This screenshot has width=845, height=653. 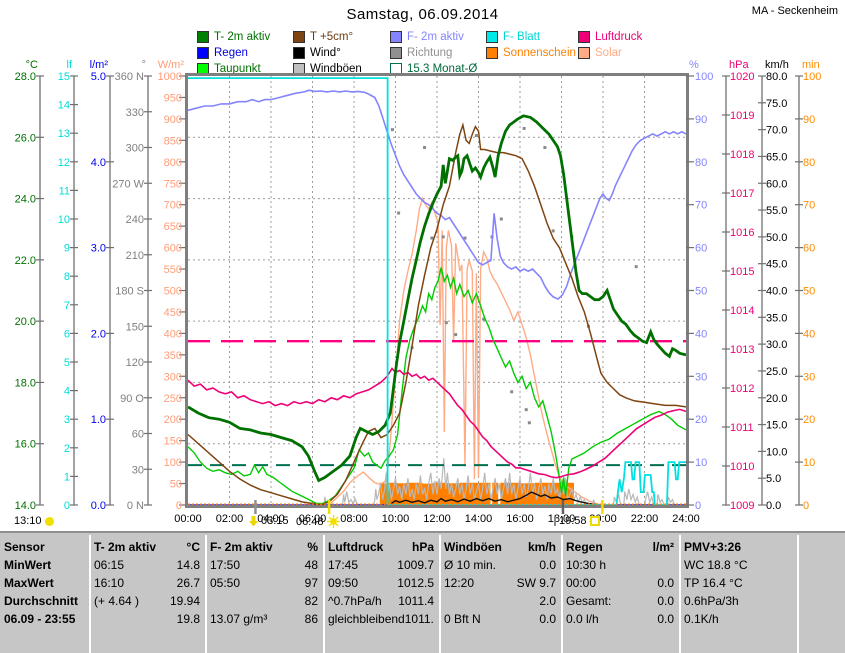 I want to click on svg-text: 270 W, so click(x=128, y=184).